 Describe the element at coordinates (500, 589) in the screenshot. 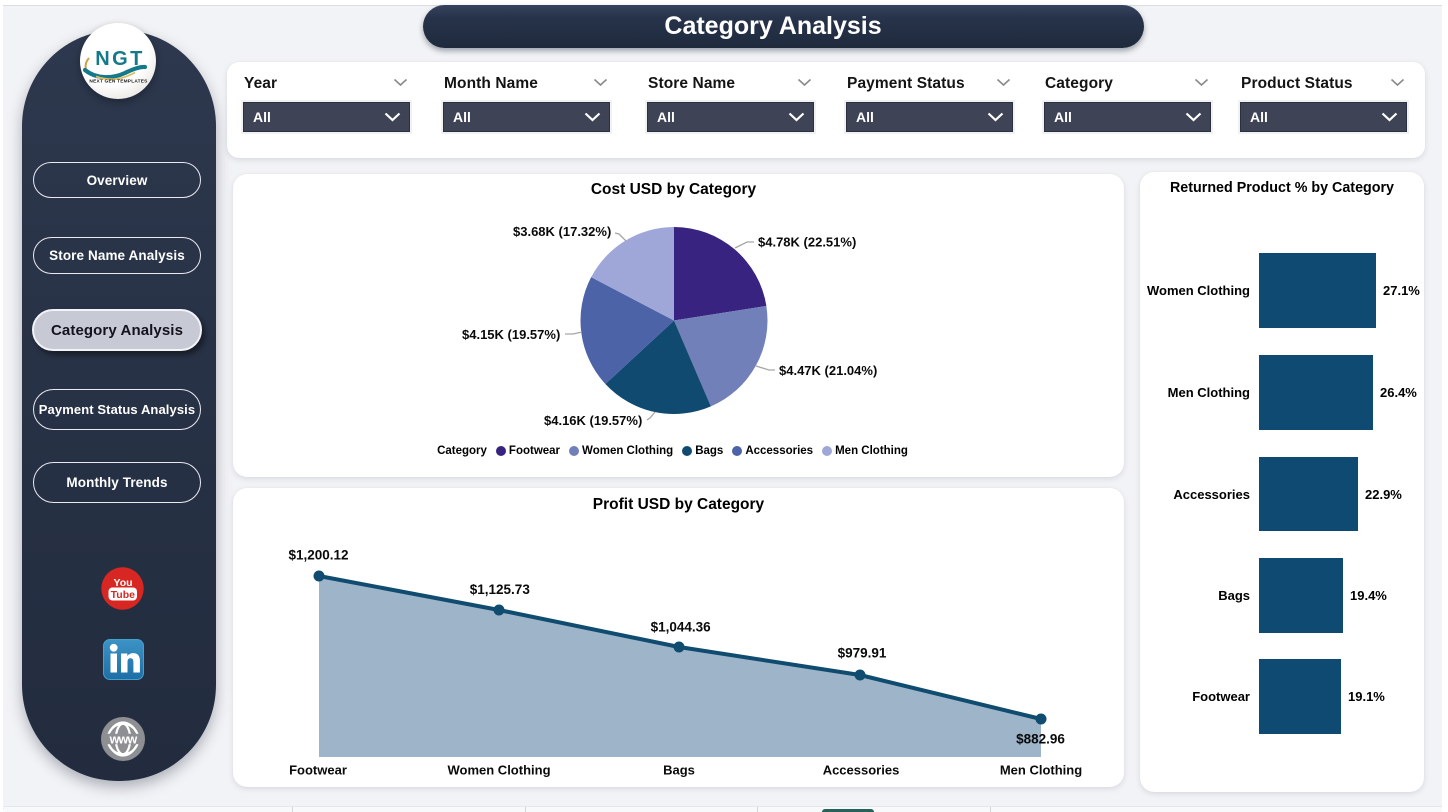

I see `svg-text: $1,125.73` at that location.